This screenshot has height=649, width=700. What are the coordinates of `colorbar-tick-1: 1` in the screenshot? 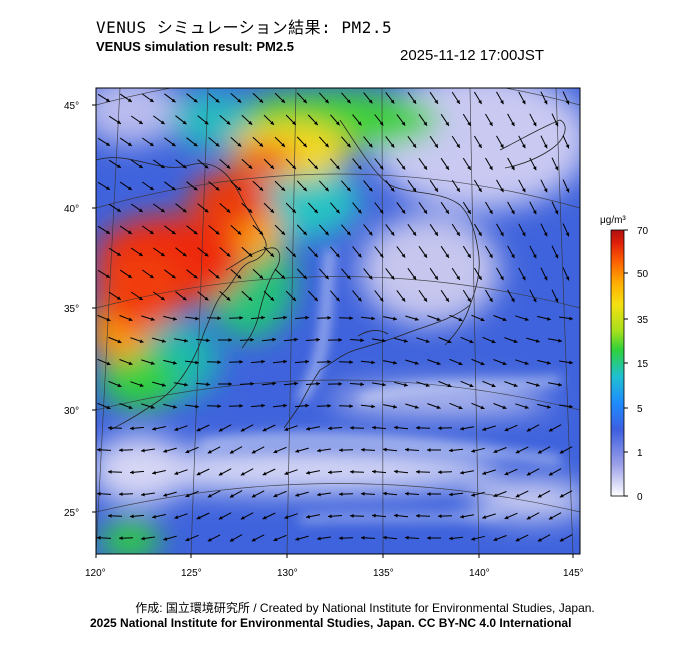 It's located at (640, 453).